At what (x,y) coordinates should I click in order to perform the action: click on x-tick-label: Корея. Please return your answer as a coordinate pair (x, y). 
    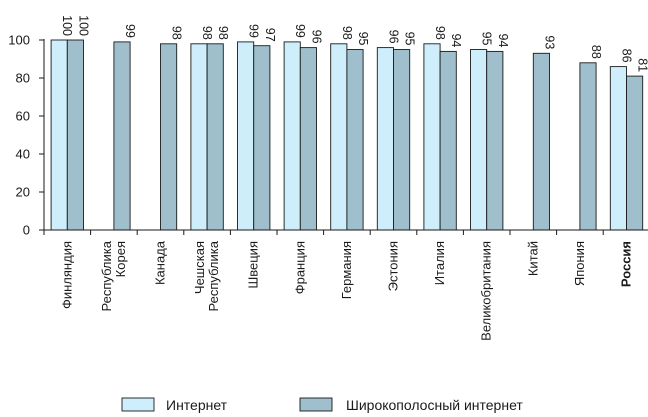
    Looking at the image, I should click on (120, 259).